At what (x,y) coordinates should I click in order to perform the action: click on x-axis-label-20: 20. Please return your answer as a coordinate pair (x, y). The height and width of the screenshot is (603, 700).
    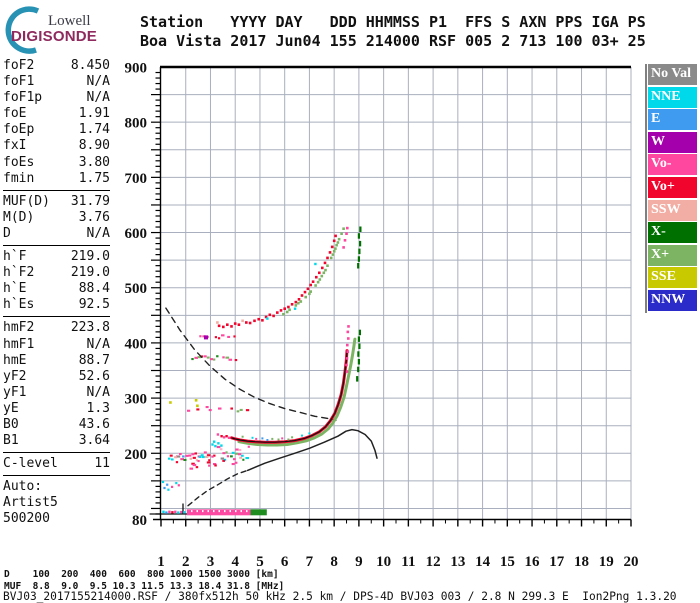
    Looking at the image, I should click on (631, 562).